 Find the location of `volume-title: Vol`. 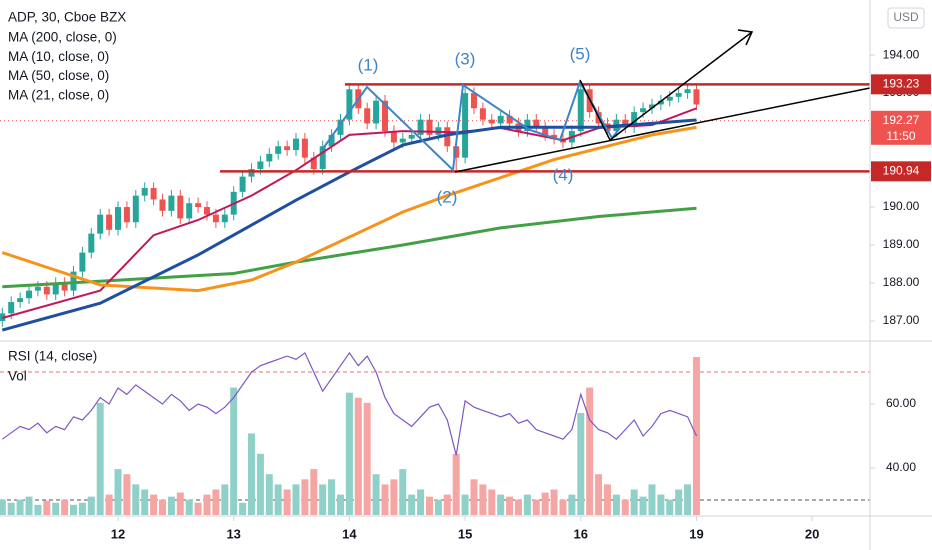

volume-title: Vol is located at coordinates (17, 376).